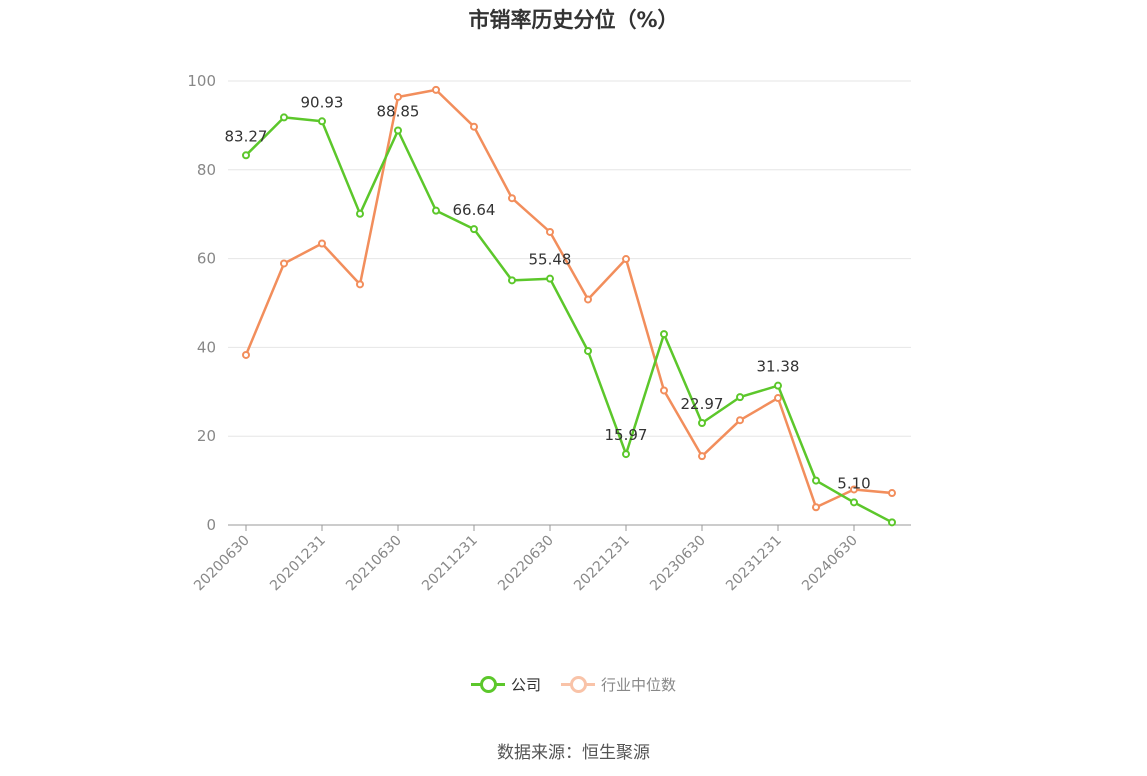 This screenshot has height=776, width=1147. I want to click on data-label: 5.10, so click(853, 483).